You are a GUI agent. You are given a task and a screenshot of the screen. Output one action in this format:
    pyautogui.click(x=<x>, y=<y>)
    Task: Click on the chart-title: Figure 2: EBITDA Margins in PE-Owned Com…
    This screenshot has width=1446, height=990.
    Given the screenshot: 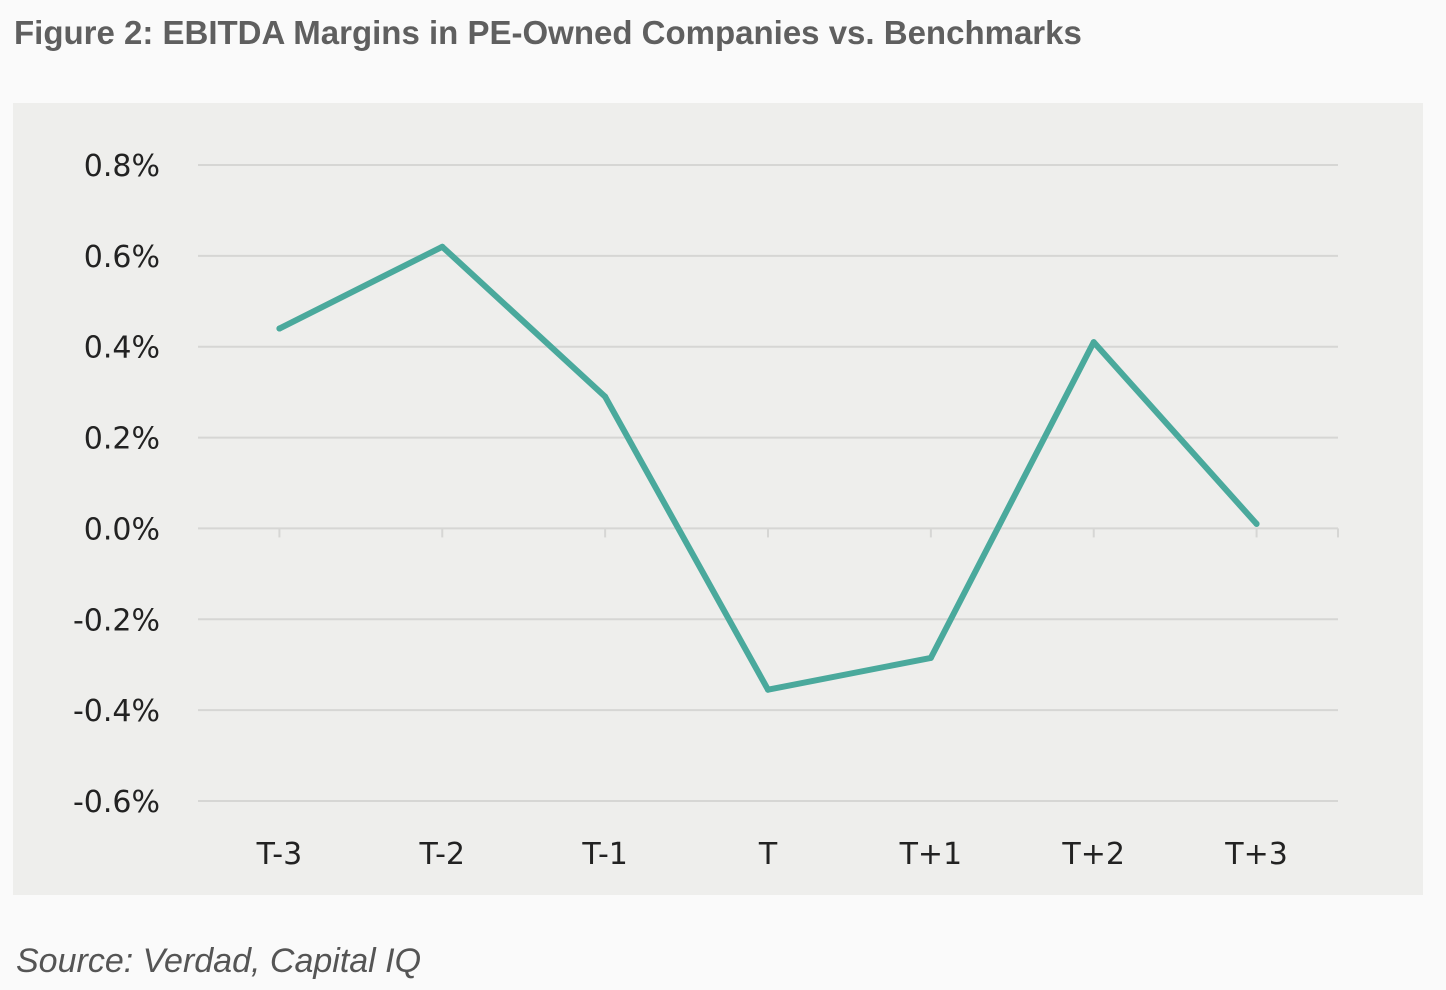 What is the action you would take?
    pyautogui.click(x=548, y=32)
    